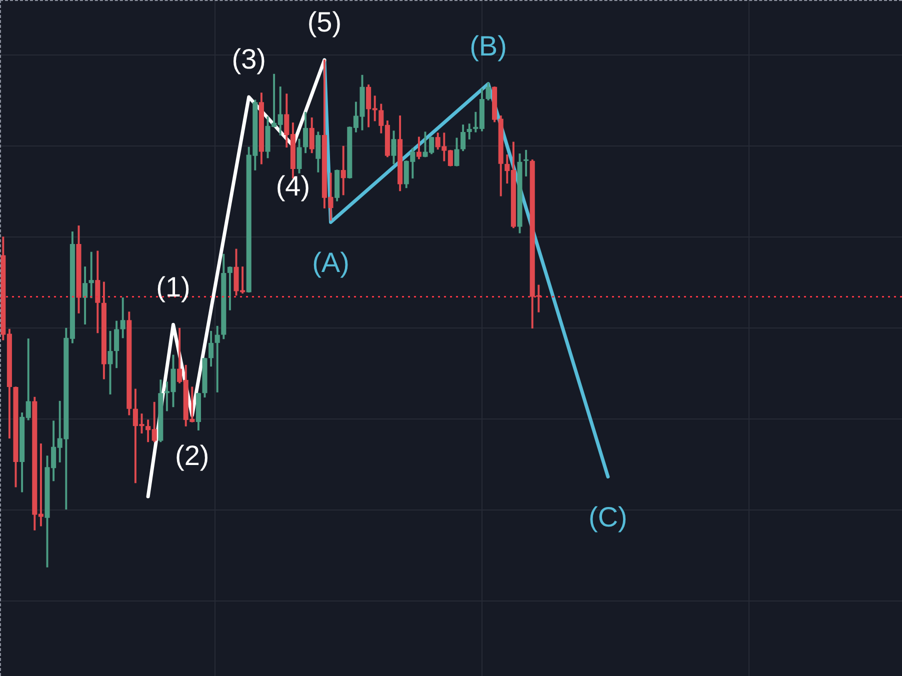  What do you see at coordinates (324, 22) in the screenshot?
I see `annotation: (5)` at bounding box center [324, 22].